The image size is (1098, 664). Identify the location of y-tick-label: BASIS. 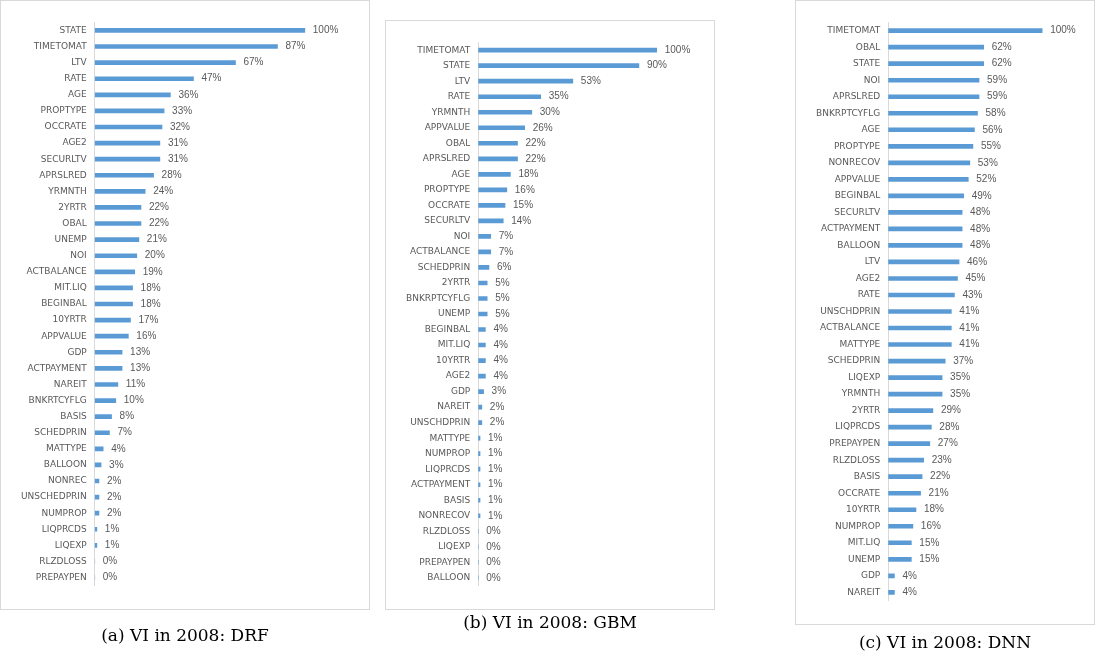
(867, 476).